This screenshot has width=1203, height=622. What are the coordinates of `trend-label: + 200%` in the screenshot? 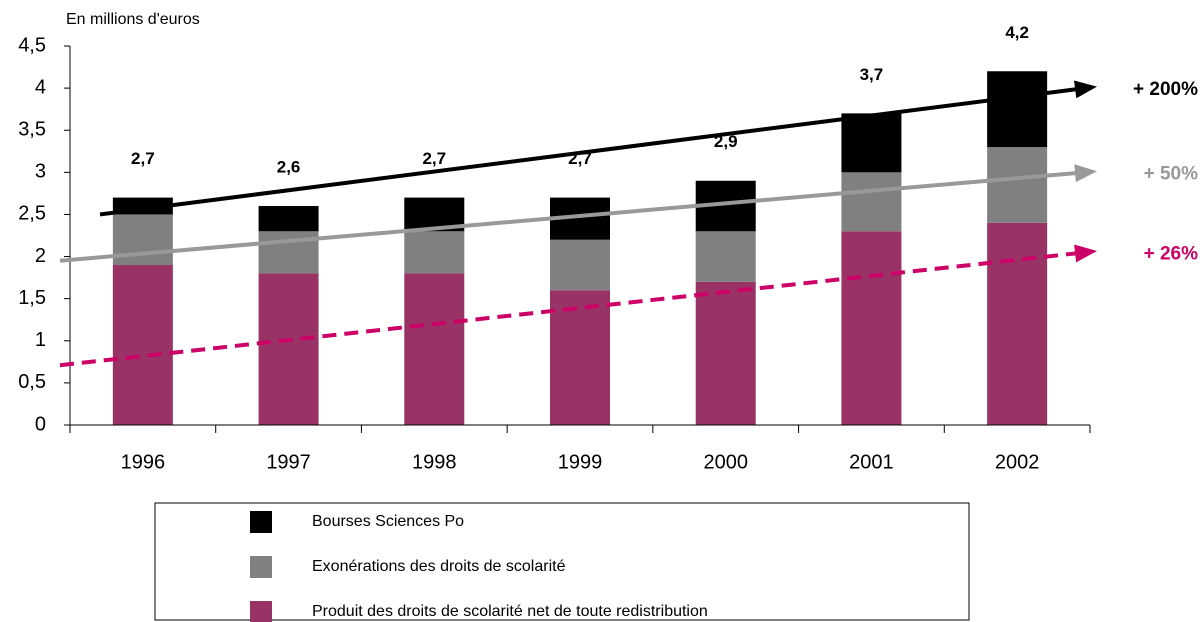 It's located at (1165, 89).